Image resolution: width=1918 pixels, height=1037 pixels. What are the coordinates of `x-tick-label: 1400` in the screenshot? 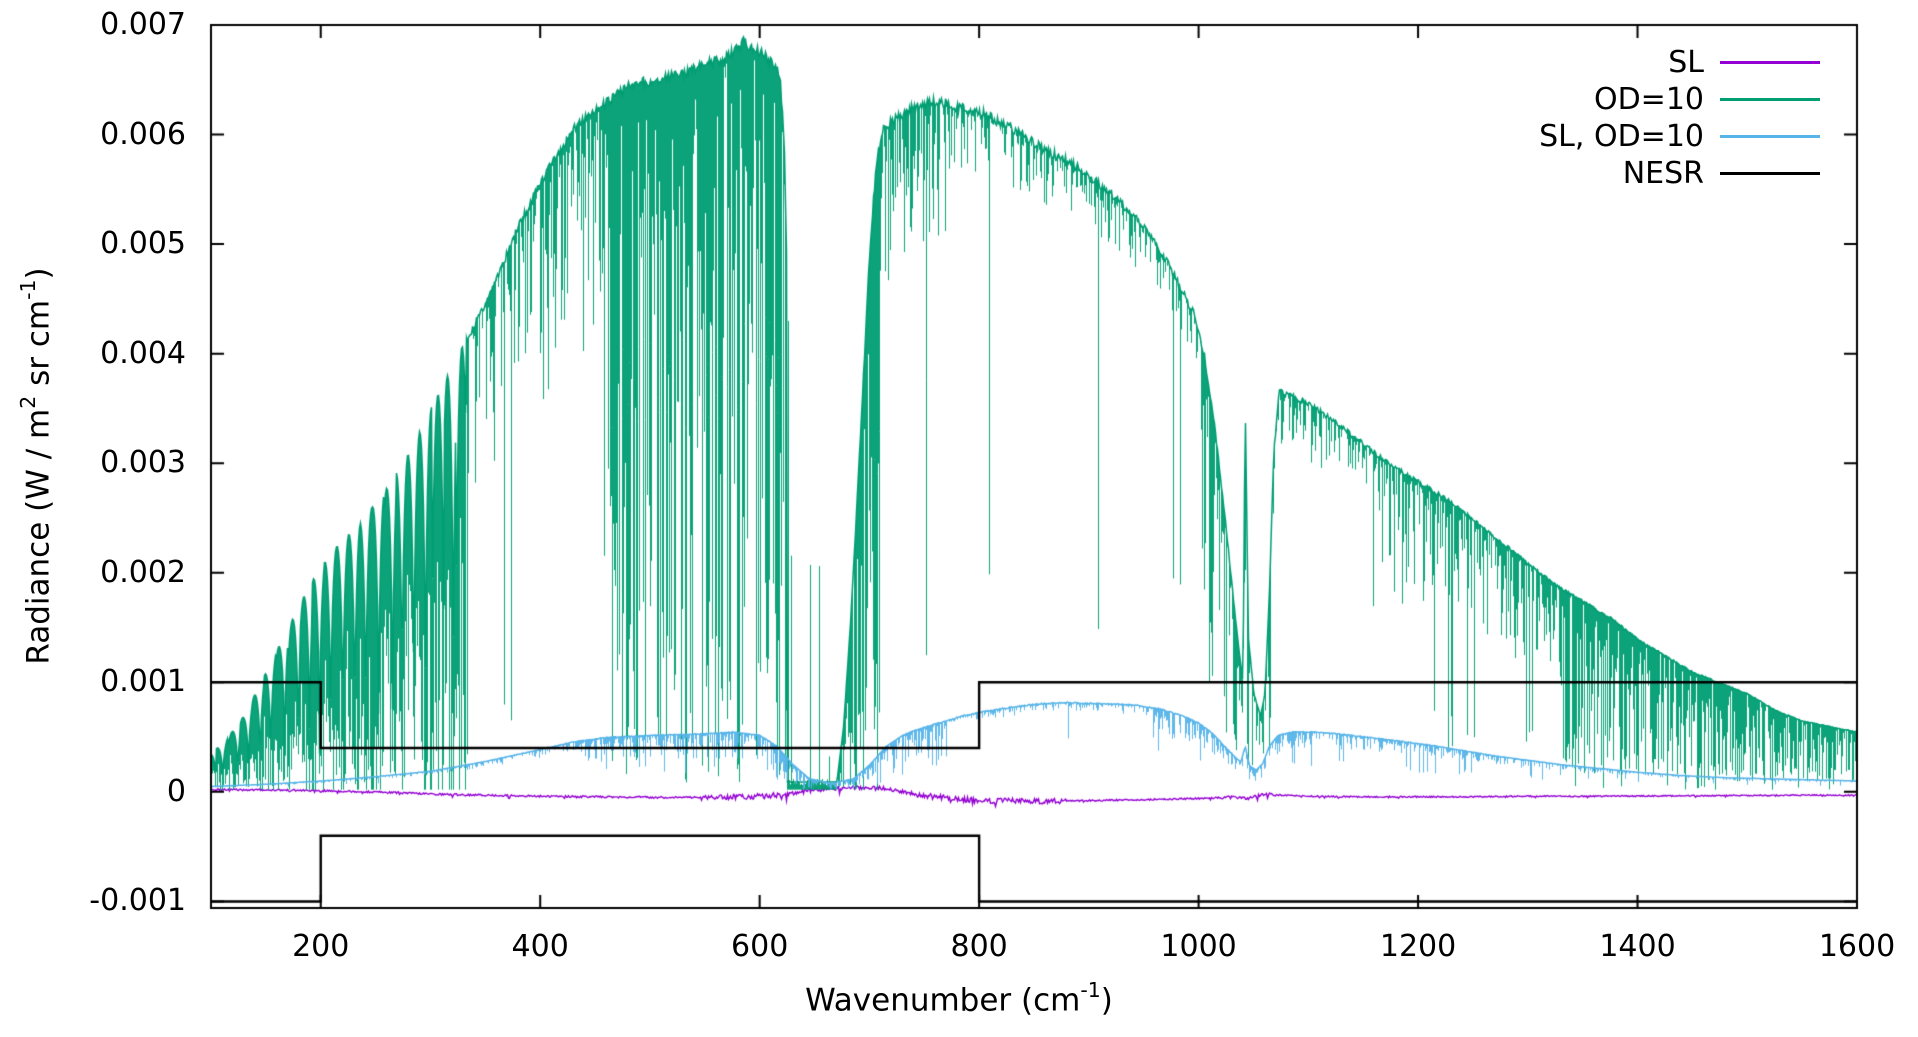 It's located at (1637, 946).